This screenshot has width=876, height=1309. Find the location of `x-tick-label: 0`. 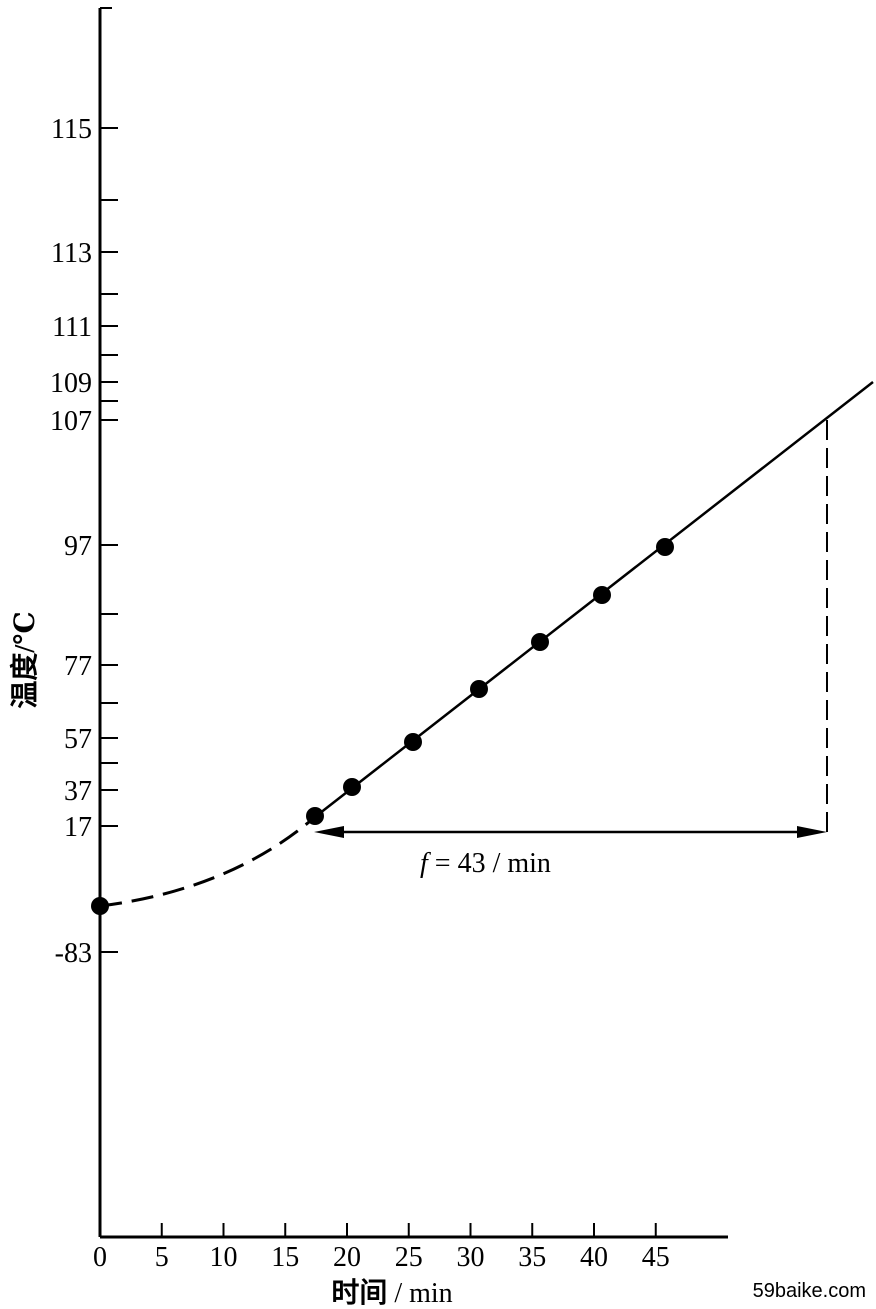

x-tick-label: 0 is located at coordinates (100, 1257).